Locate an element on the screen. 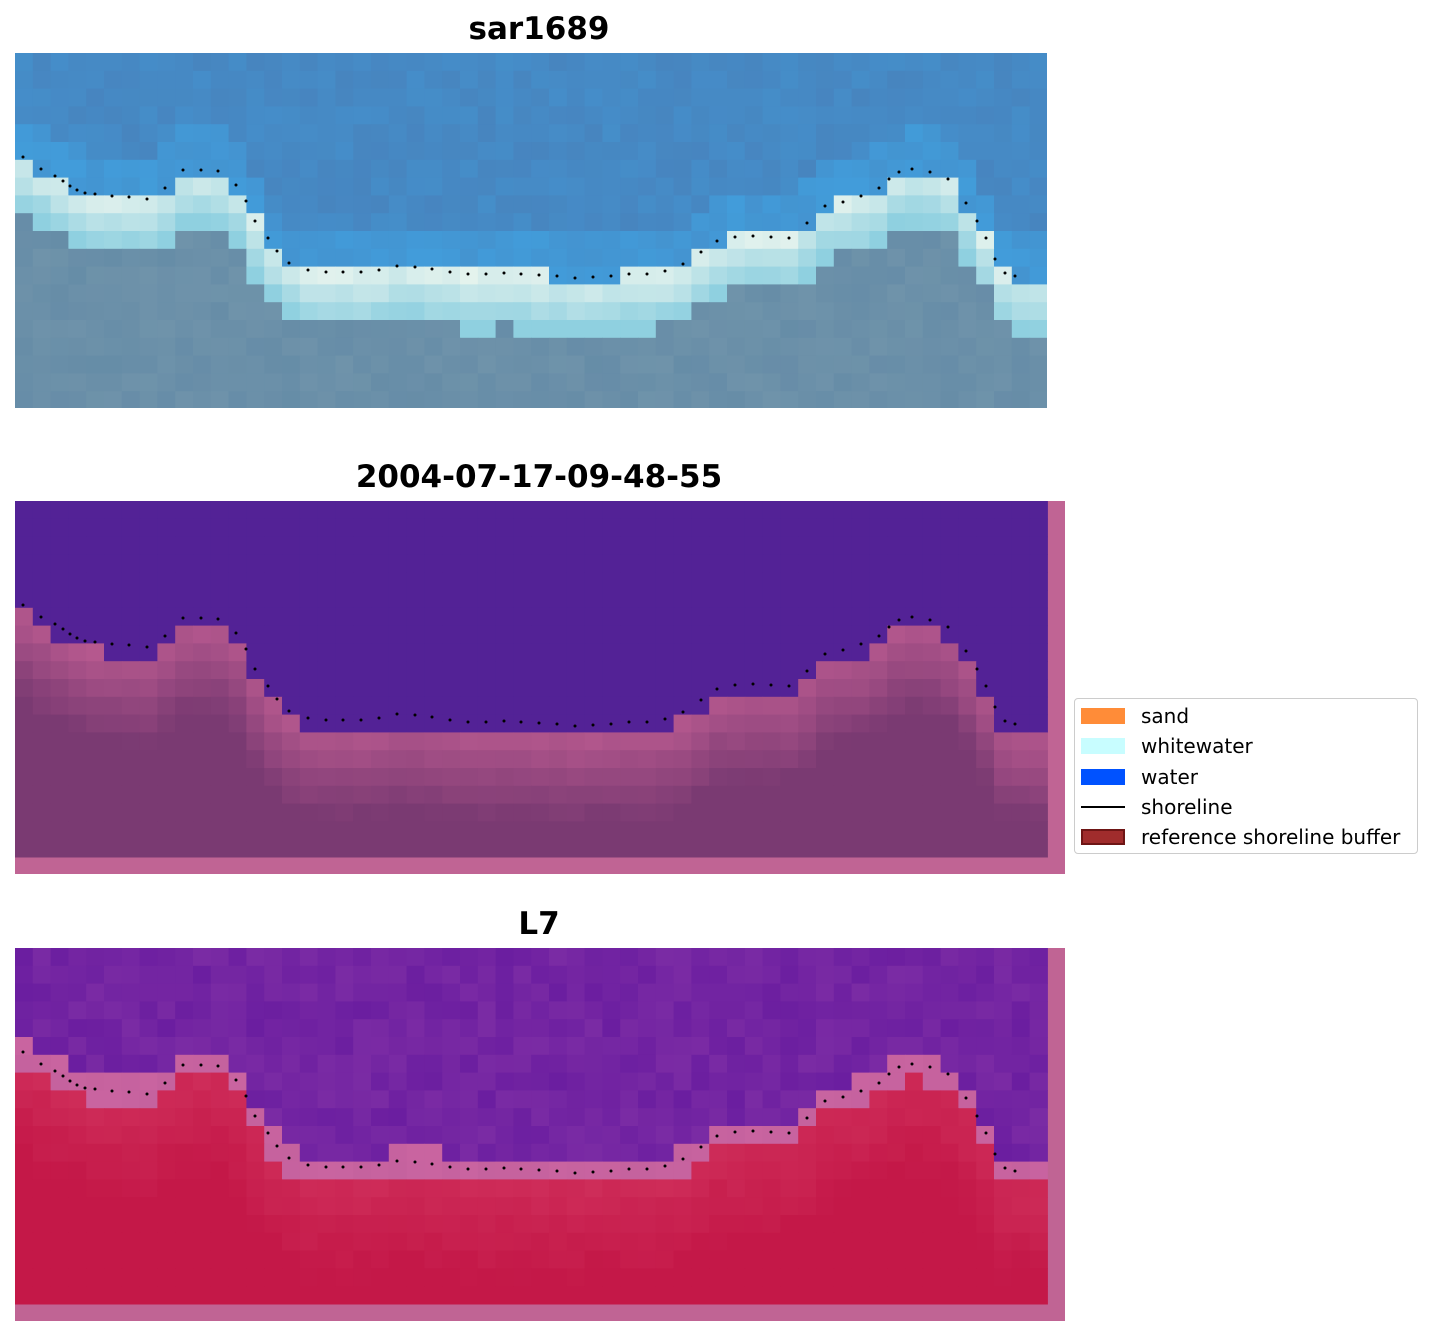 This screenshot has width=1435, height=1337. reference-buffer-swatch is located at coordinates (1103, 837).